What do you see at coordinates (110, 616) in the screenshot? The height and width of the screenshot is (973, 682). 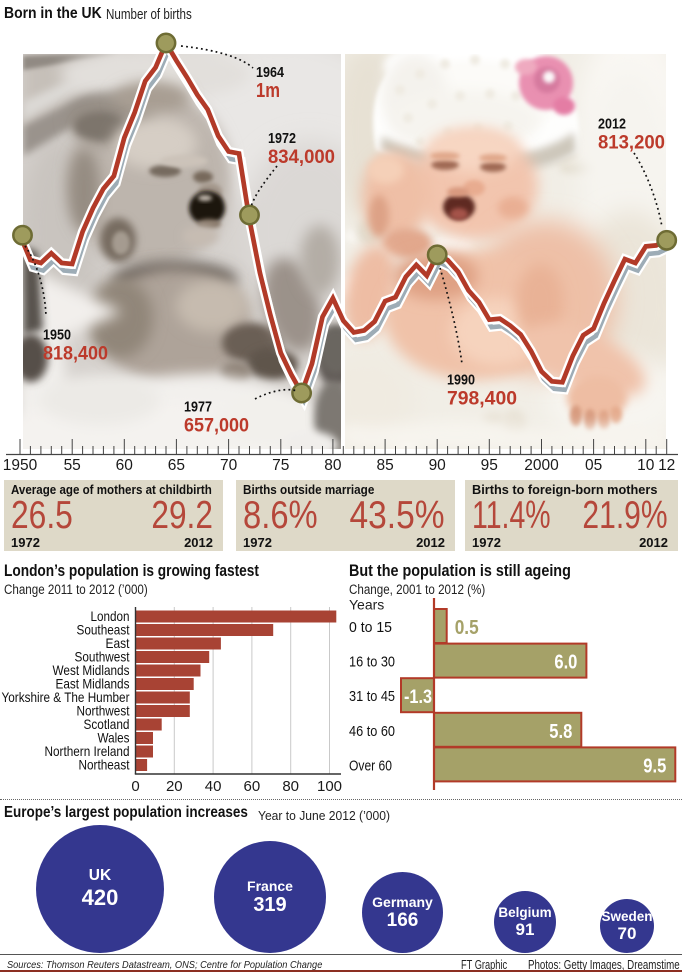 I see `svg-text: London` at bounding box center [110, 616].